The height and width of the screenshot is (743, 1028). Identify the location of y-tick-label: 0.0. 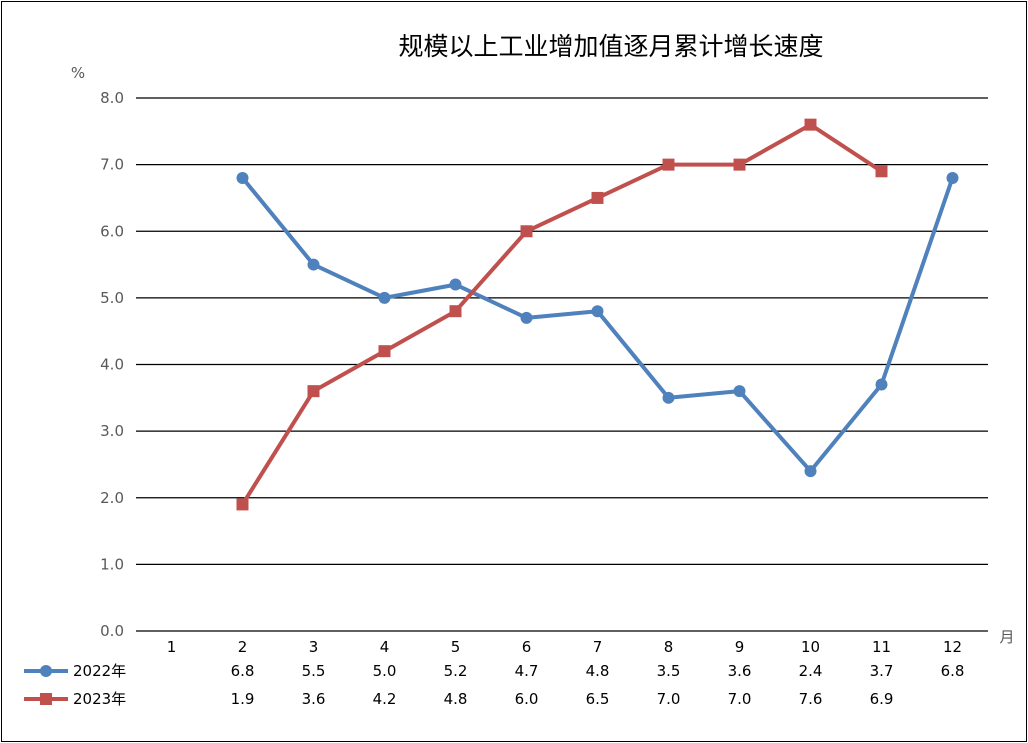
(112, 631).